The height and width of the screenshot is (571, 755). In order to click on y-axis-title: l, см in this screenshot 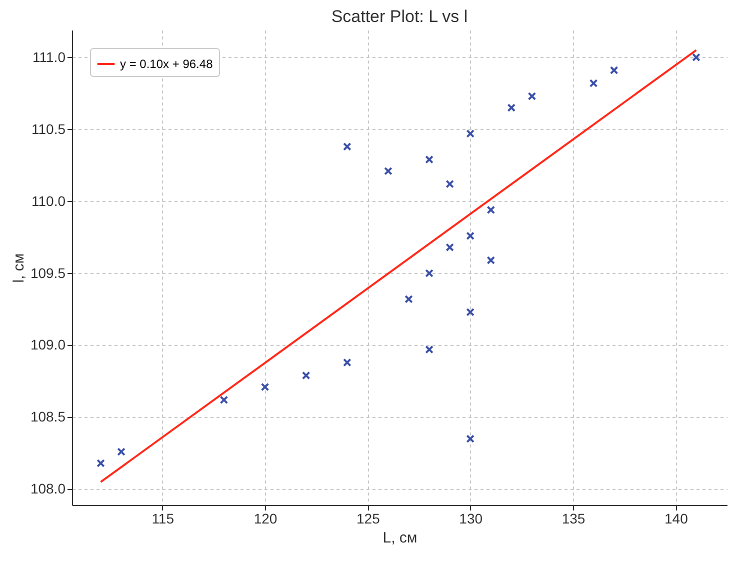, I will do `click(19, 268)`.